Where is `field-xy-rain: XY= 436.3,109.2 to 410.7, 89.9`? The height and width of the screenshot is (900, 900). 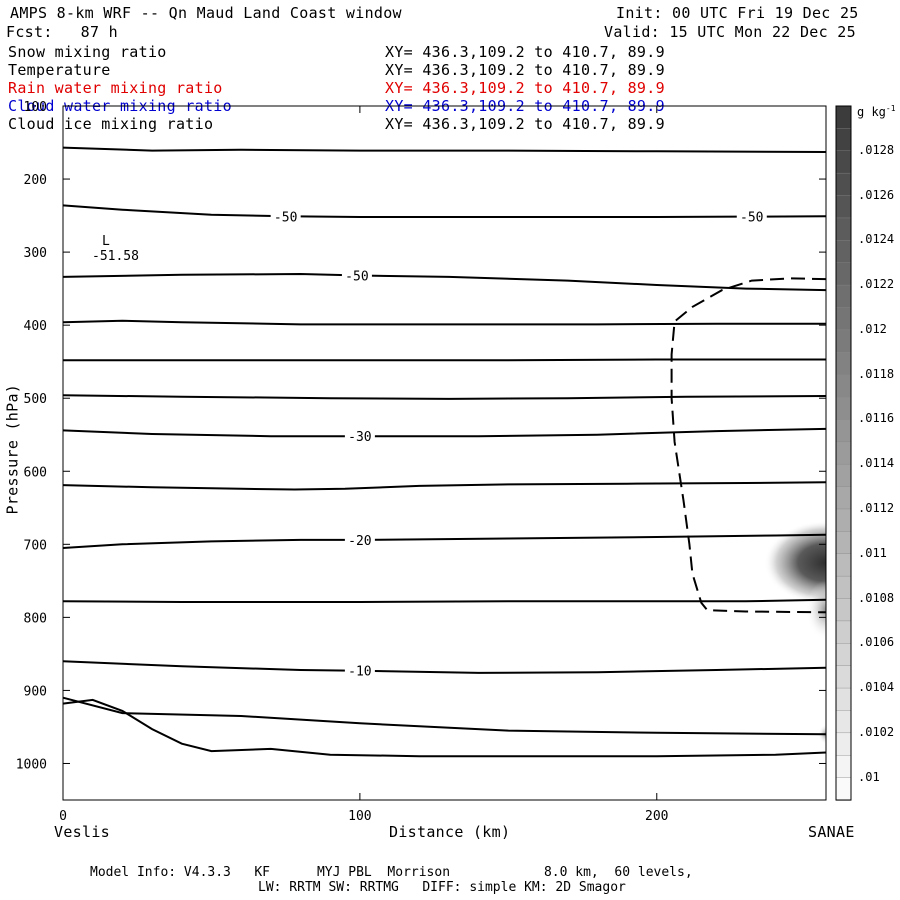
field-xy-rain: XY= 436.3,109.2 to 410.7, 89.9 is located at coordinates (525, 88).